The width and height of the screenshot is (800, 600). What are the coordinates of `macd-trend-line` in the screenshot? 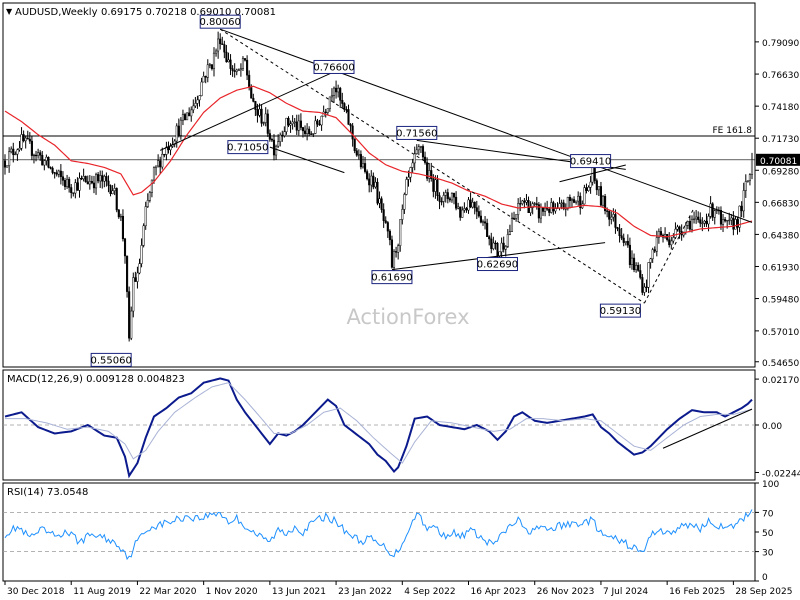 It's located at (707, 428).